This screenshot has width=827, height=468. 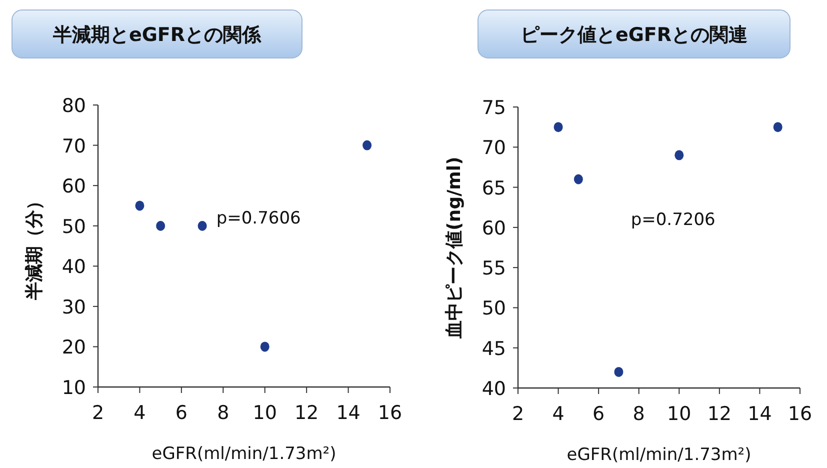 What do you see at coordinates (157, 35) in the screenshot?
I see `chart-title: 半減期とeGFRとの関係` at bounding box center [157, 35].